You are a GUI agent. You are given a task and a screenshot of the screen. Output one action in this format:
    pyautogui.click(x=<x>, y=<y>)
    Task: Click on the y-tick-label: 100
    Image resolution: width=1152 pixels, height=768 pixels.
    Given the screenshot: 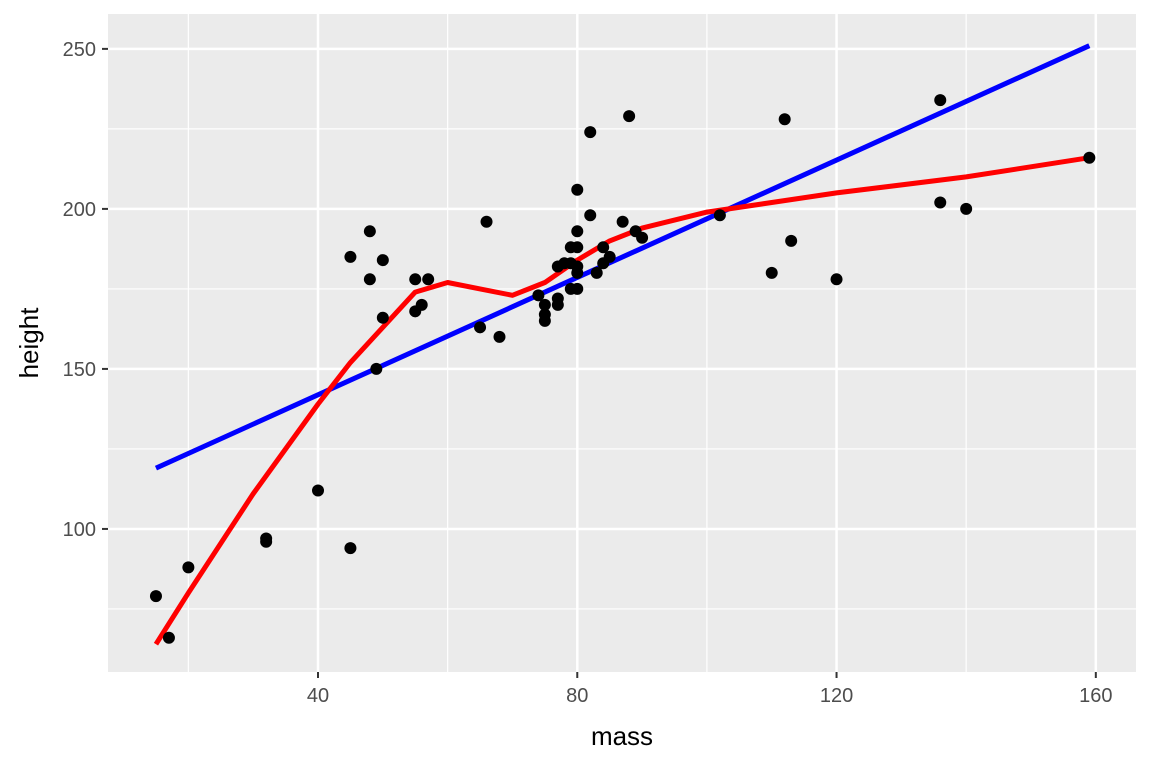 What is the action you would take?
    pyautogui.click(x=79, y=530)
    